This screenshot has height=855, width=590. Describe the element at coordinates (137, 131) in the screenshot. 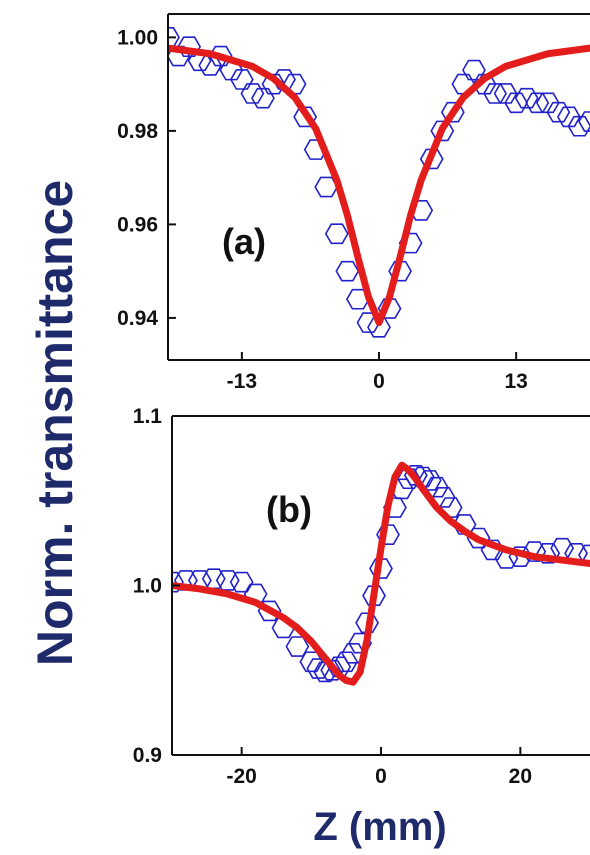

I see `y-tick-label: 0.98` at that location.